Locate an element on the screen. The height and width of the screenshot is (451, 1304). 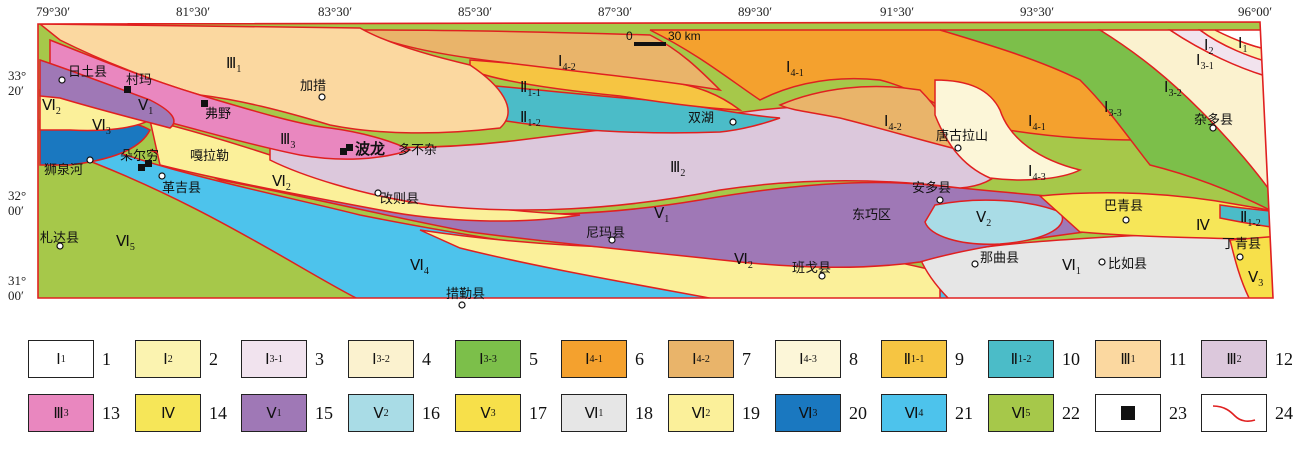
legend-item-16: Ⅴ 2 16 is located at coordinates (394, 413).